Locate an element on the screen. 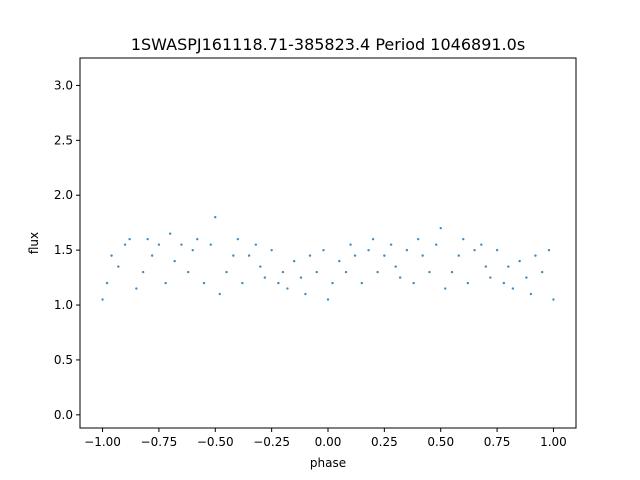  y-tick-label: 2.0 is located at coordinates (63, 195).